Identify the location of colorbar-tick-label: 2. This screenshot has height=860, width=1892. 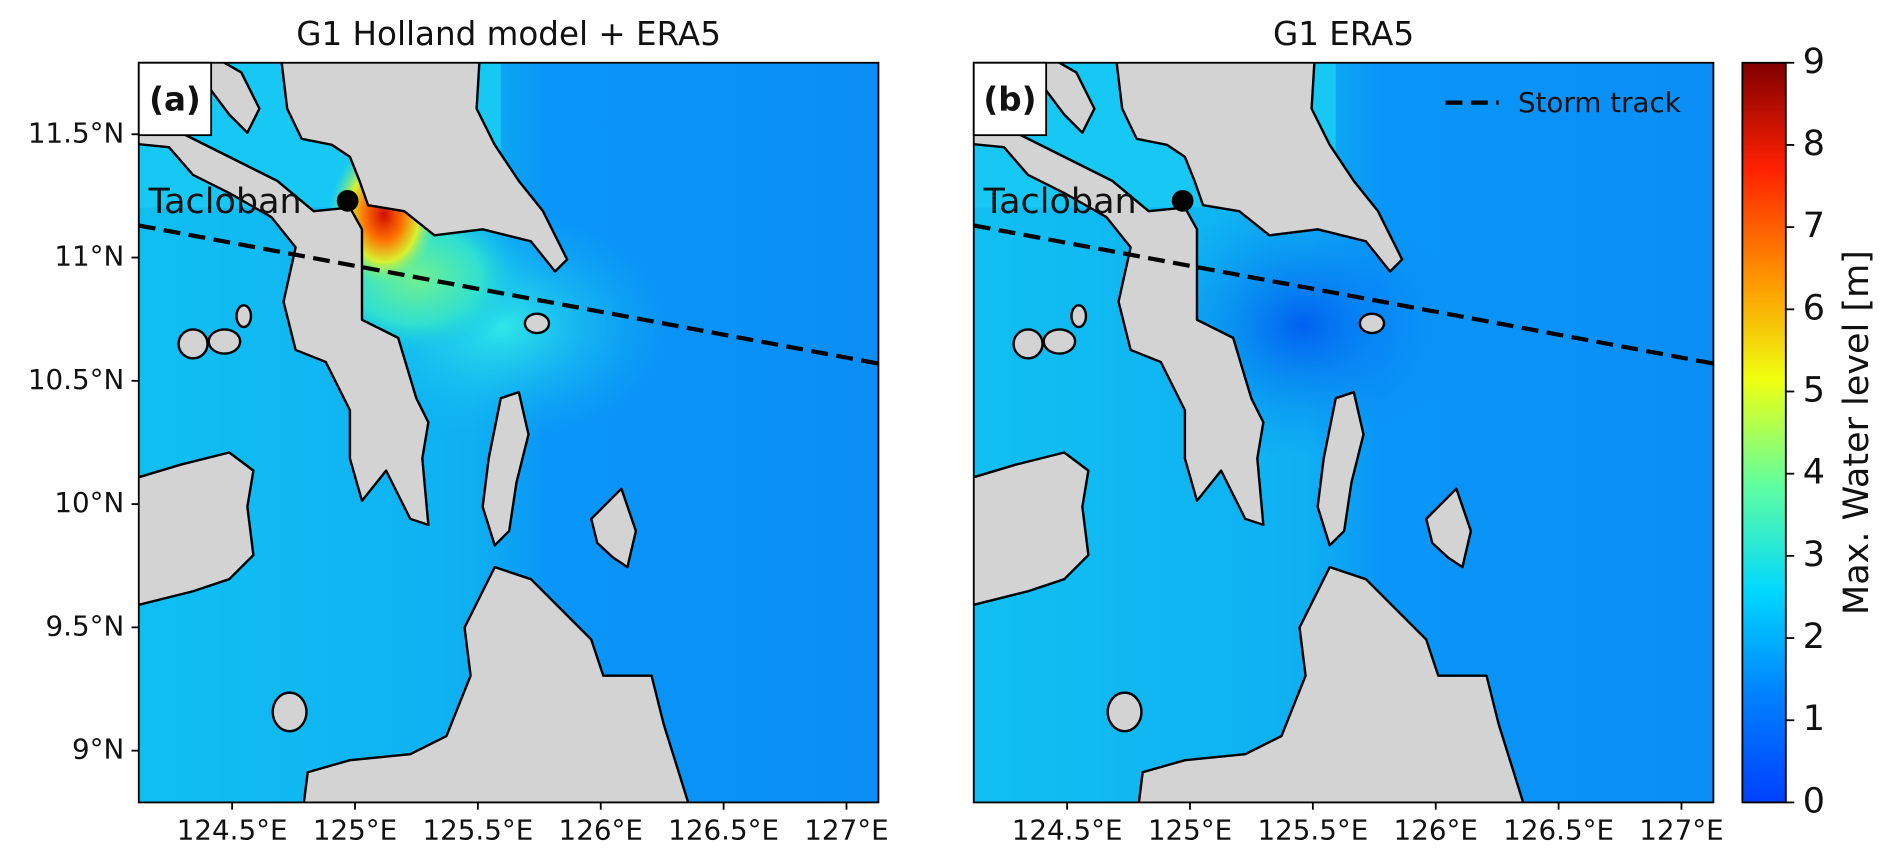
(1814, 637).